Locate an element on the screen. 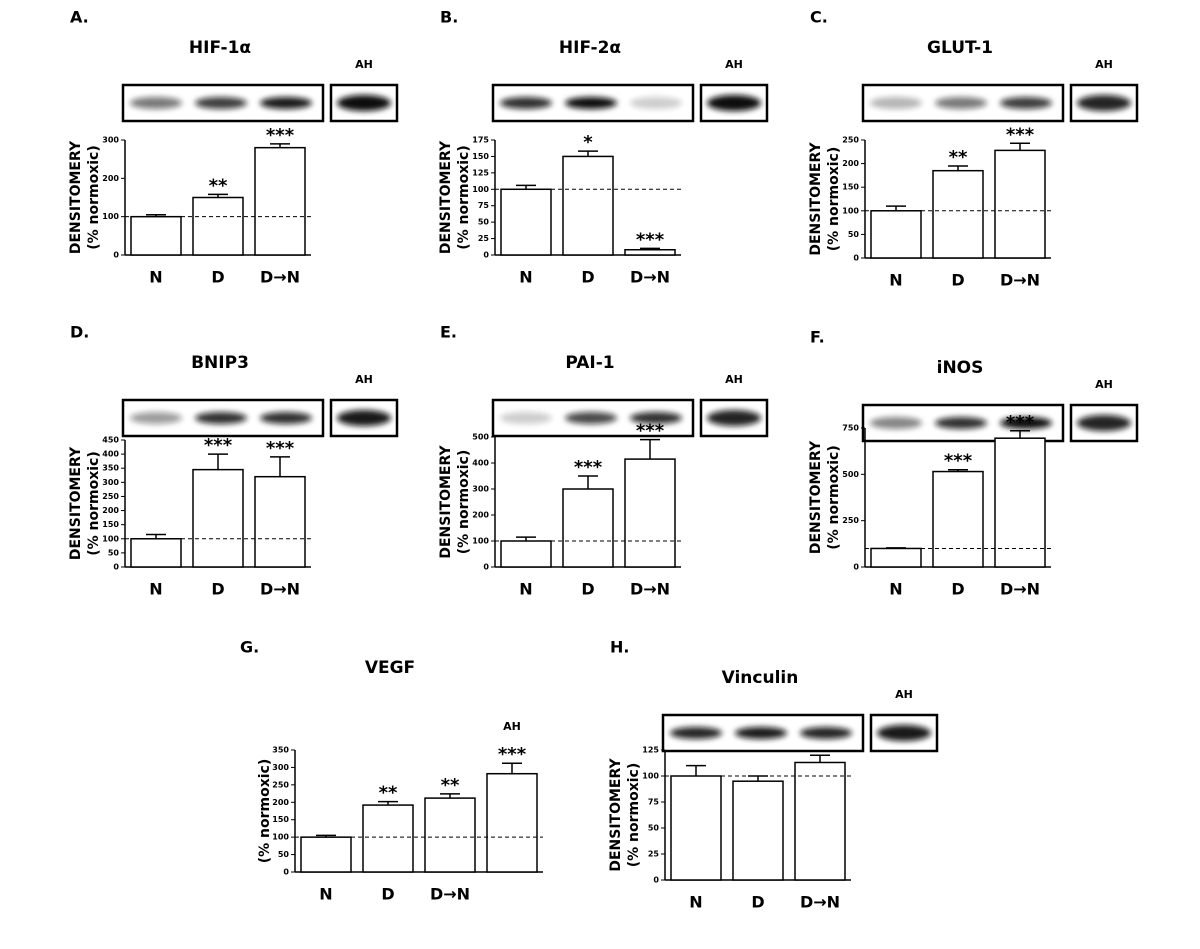 This screenshot has height=949, width=1200. y-tick-label: 250 is located at coordinates (850, 520).